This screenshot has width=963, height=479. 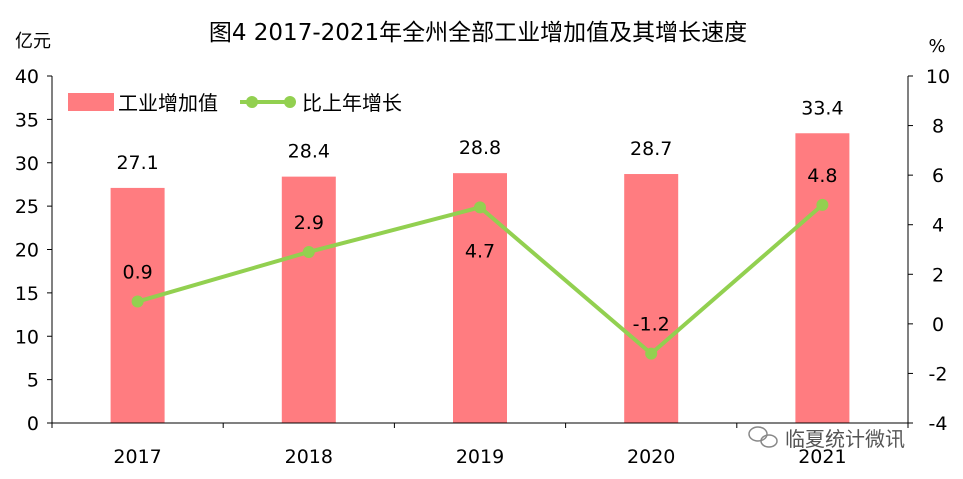 I want to click on right-tick-label: 8, so click(x=938, y=127).